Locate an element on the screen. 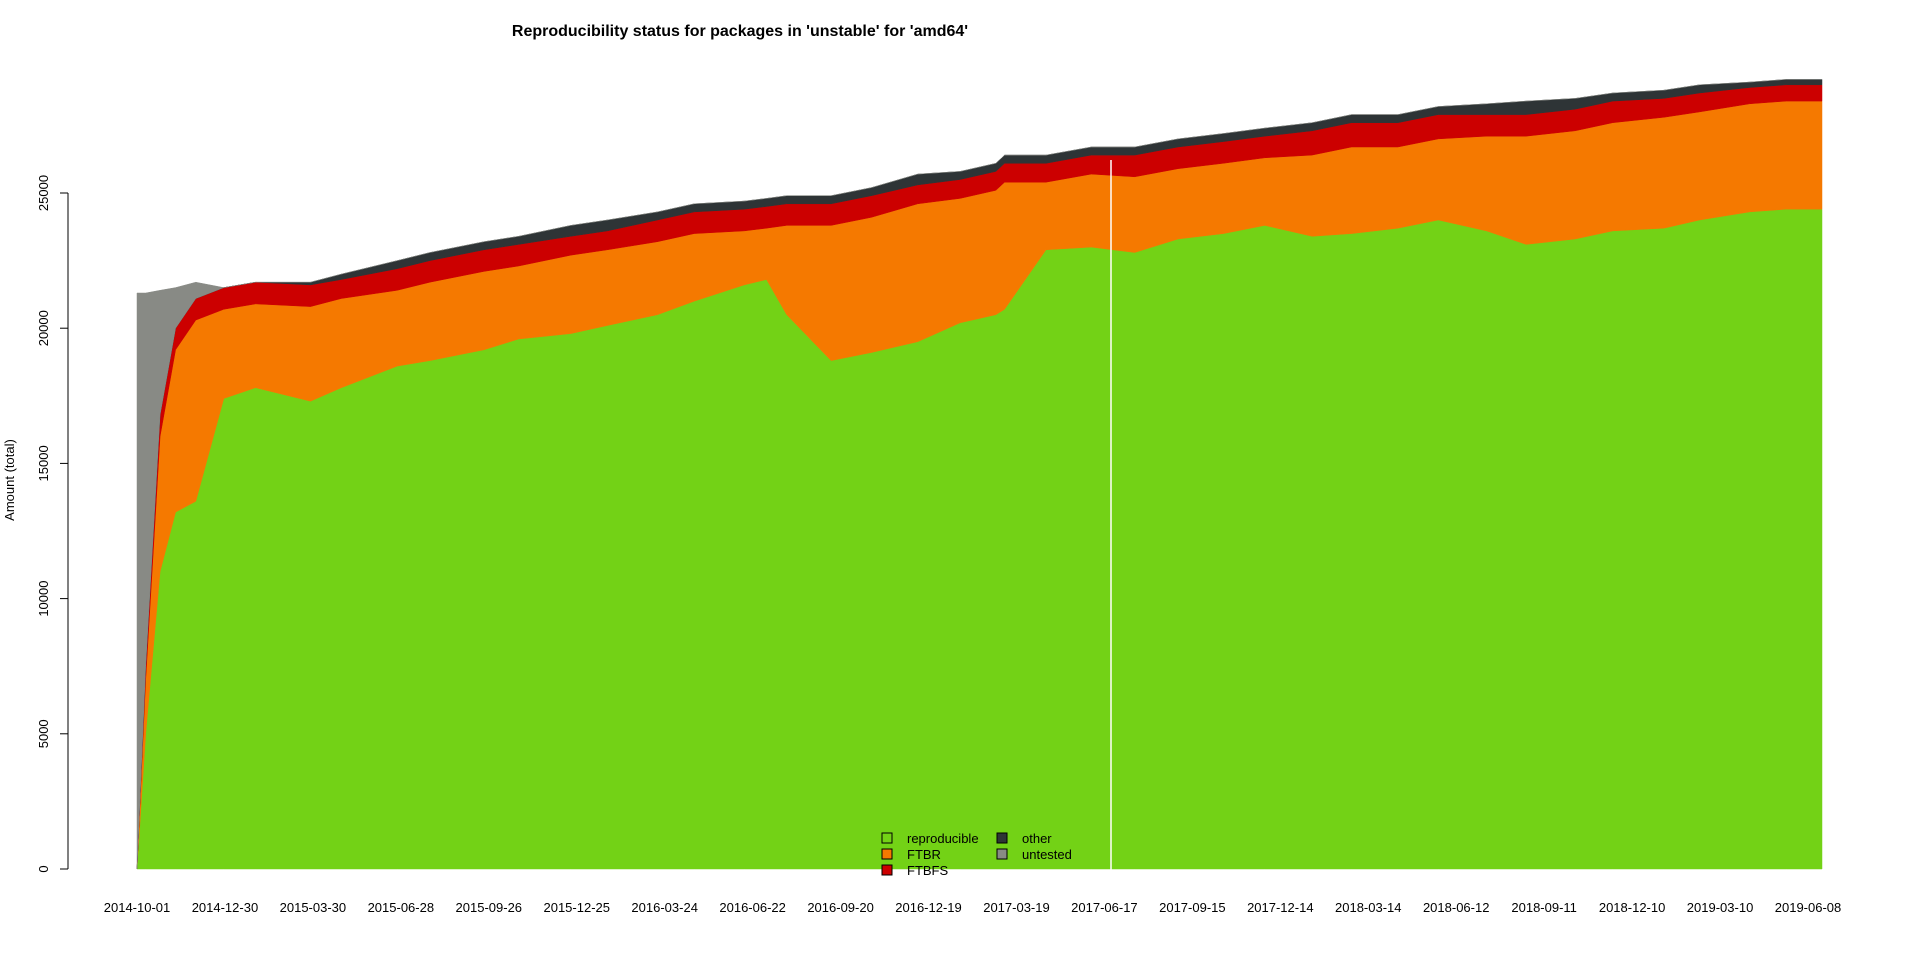 The width and height of the screenshot is (1920, 960). x-tick-label: 2017-06-17 is located at coordinates (1104, 907).